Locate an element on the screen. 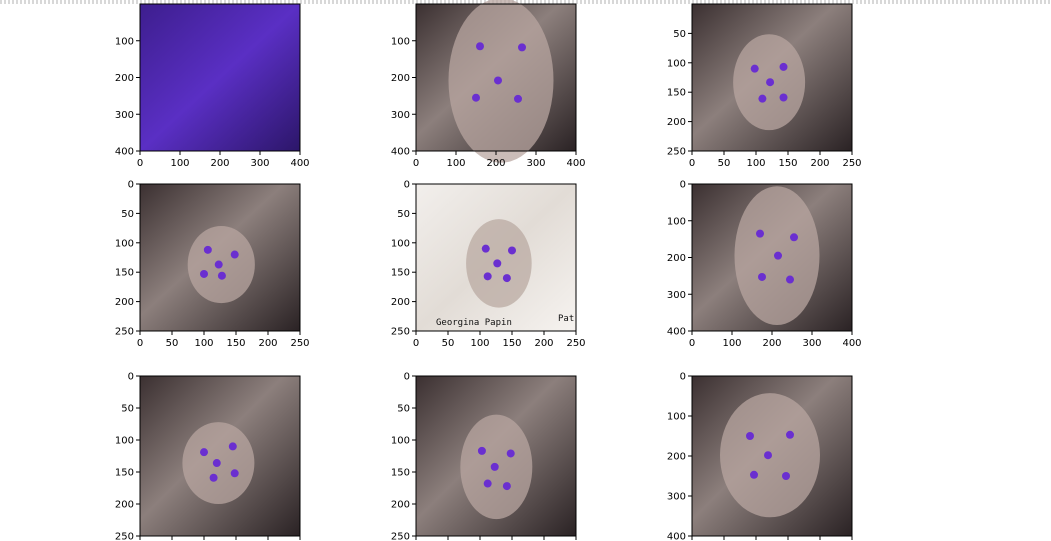 This screenshot has width=1051, height=541. caption-fragment: Pat is located at coordinates (566, 319).